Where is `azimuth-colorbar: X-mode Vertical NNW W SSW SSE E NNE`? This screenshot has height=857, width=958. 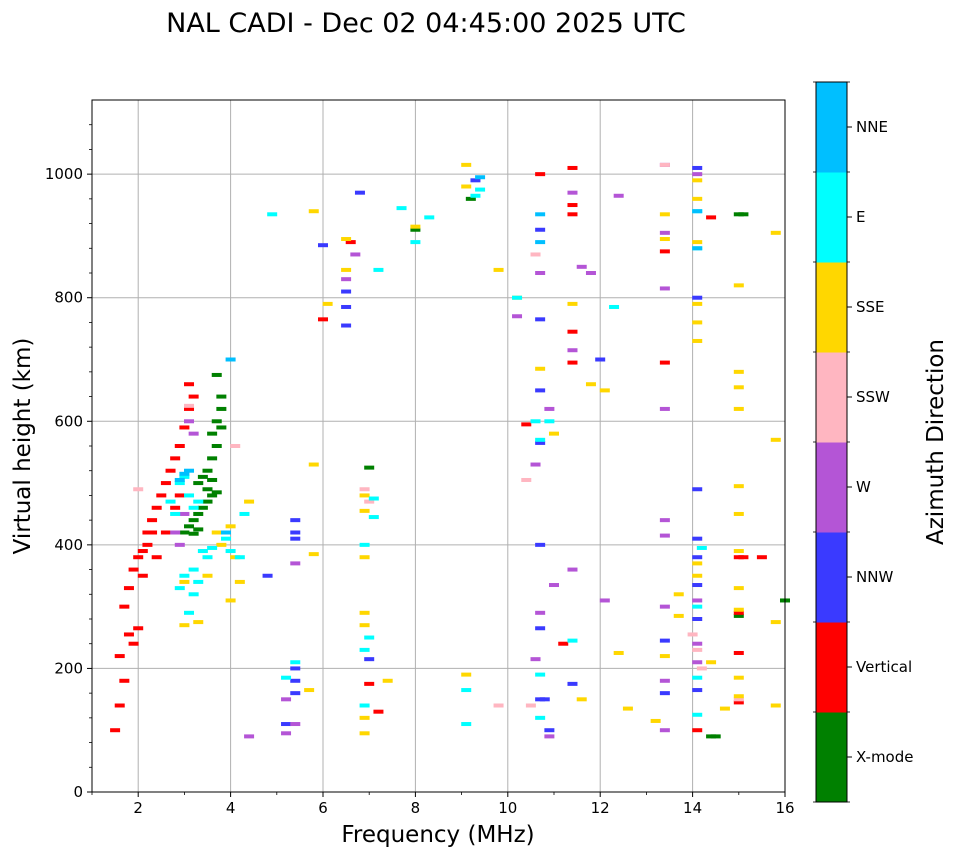 azimuth-colorbar: X-mode Vertical NNW W SSW SSE E NNE is located at coordinates (863, 442).